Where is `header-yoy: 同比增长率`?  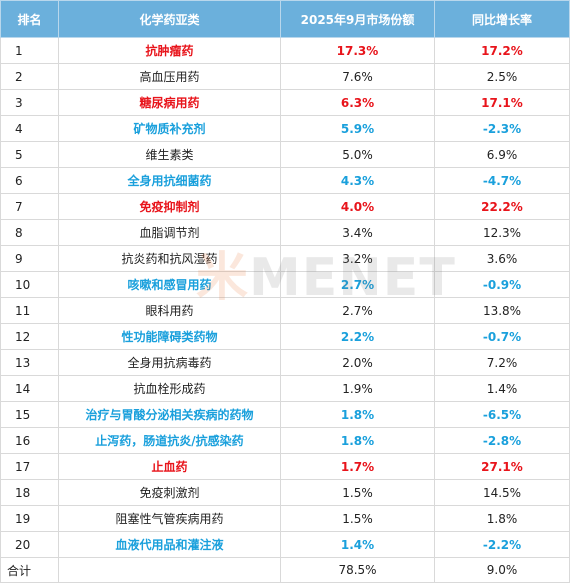
header-yoy: 同比增长率 is located at coordinates (502, 19).